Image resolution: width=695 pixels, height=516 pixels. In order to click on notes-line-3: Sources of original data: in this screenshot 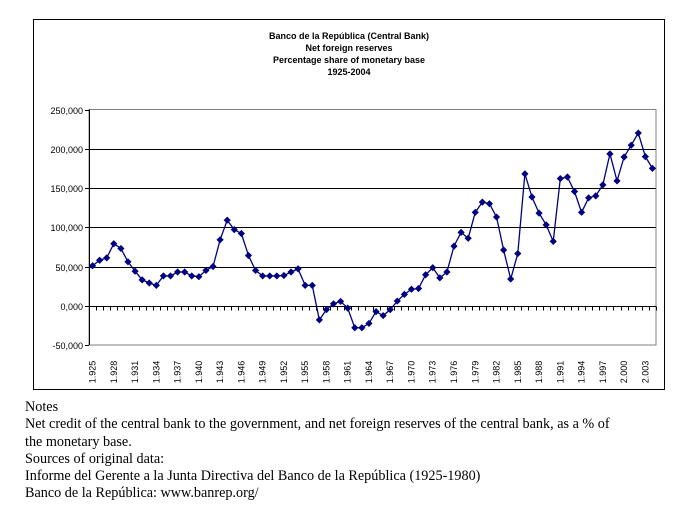, I will do `click(95, 458)`.